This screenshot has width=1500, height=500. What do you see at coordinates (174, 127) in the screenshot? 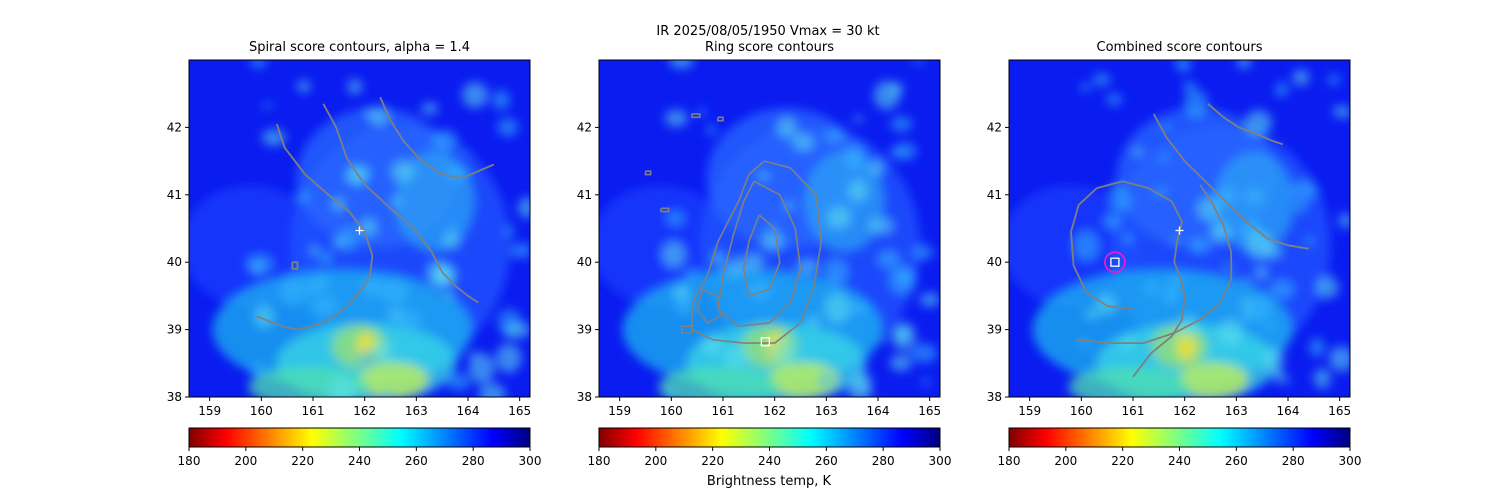
I see `y-tick-label: 42` at bounding box center [174, 127].